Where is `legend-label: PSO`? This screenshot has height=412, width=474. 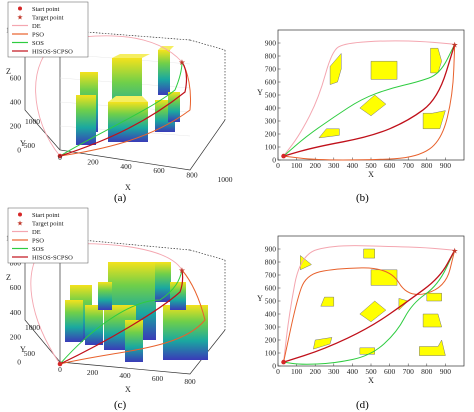
legend-label: PSO is located at coordinates (38, 240).